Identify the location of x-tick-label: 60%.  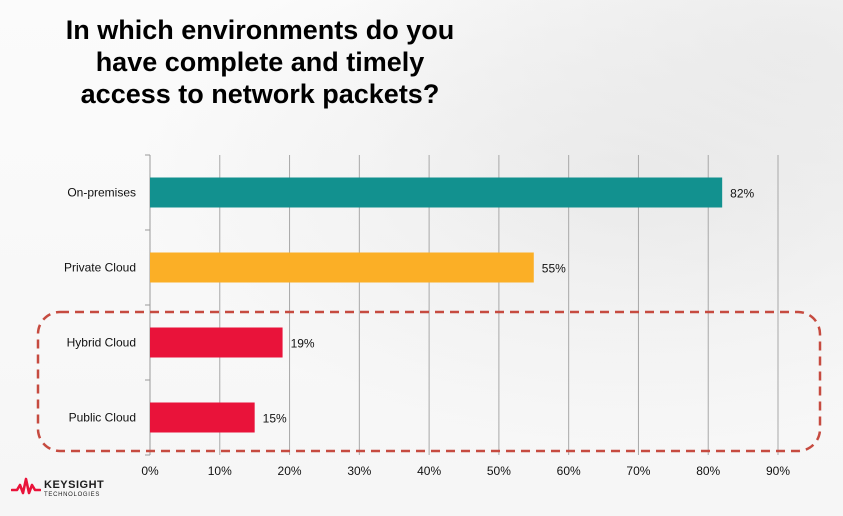
(569, 471).